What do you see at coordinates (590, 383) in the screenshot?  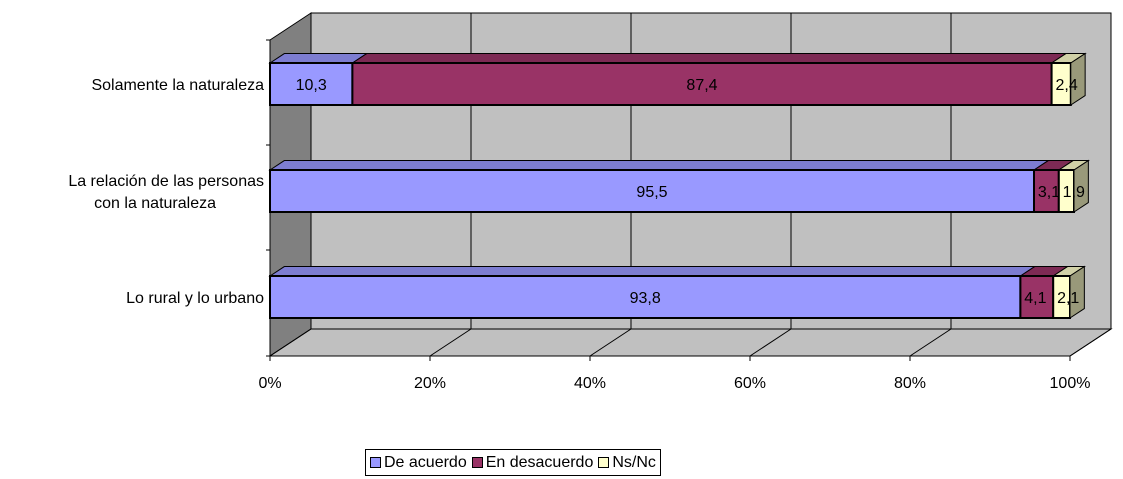 I see `x-tick-label: 40%` at bounding box center [590, 383].